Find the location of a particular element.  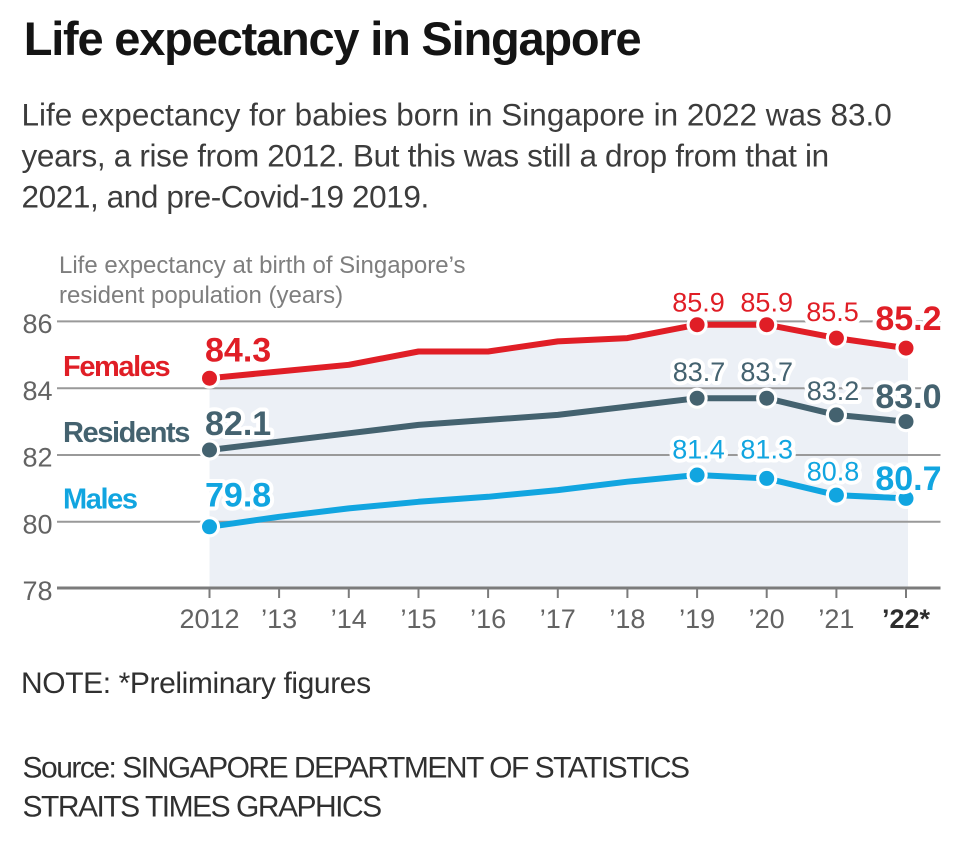

svg-text: 84.3 is located at coordinates (238, 351).